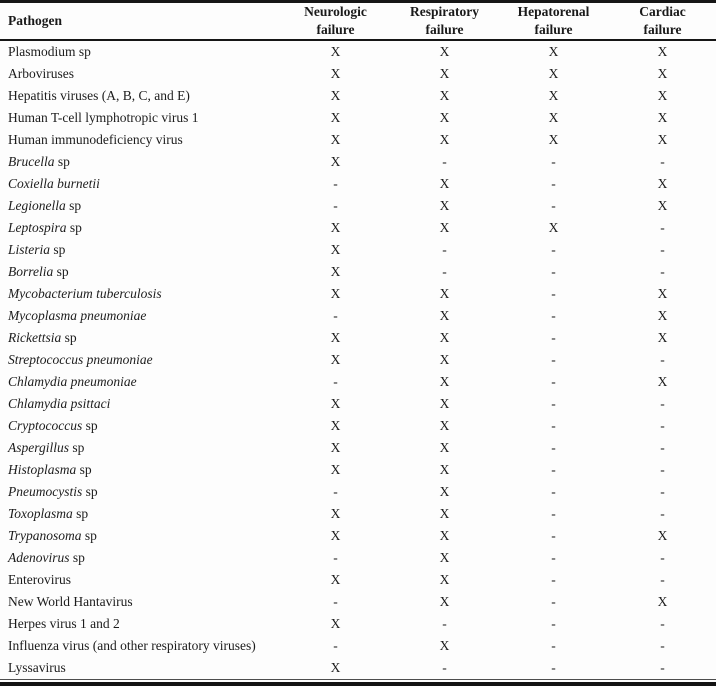 This screenshot has height=688, width=716. What do you see at coordinates (358, 602) in the screenshot?
I see `table-row: New World Hantavirus - X - X` at bounding box center [358, 602].